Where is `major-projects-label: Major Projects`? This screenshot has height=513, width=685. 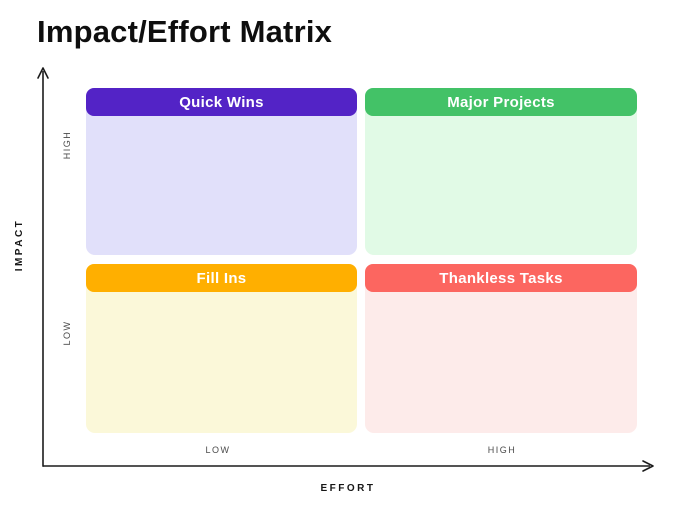
major-projects-label: Major Projects is located at coordinates (501, 102).